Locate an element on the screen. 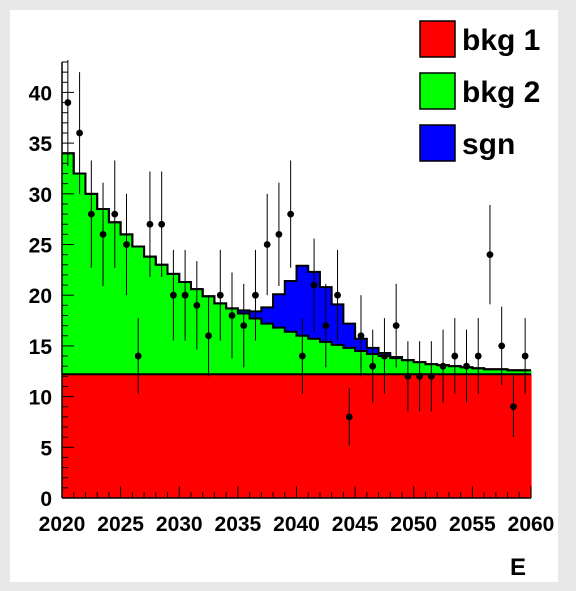  x-tick-label: 2045 is located at coordinates (355, 524).